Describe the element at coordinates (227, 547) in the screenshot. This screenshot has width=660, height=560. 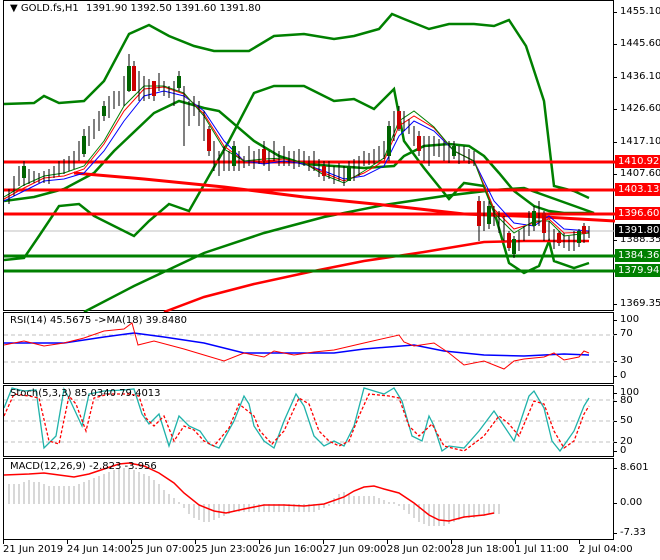
I see `time-tick: 25 Jun 23:00` at that location.